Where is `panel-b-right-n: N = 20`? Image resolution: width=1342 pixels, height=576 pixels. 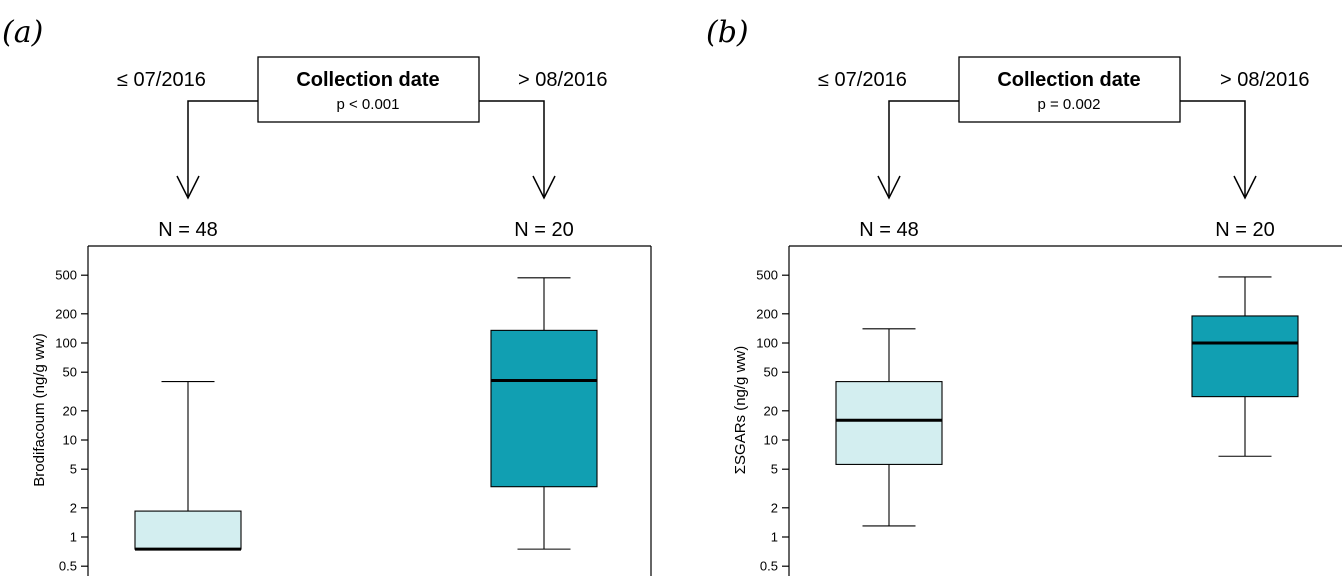 panel-b-right-n: N = 20 is located at coordinates (1244, 230).